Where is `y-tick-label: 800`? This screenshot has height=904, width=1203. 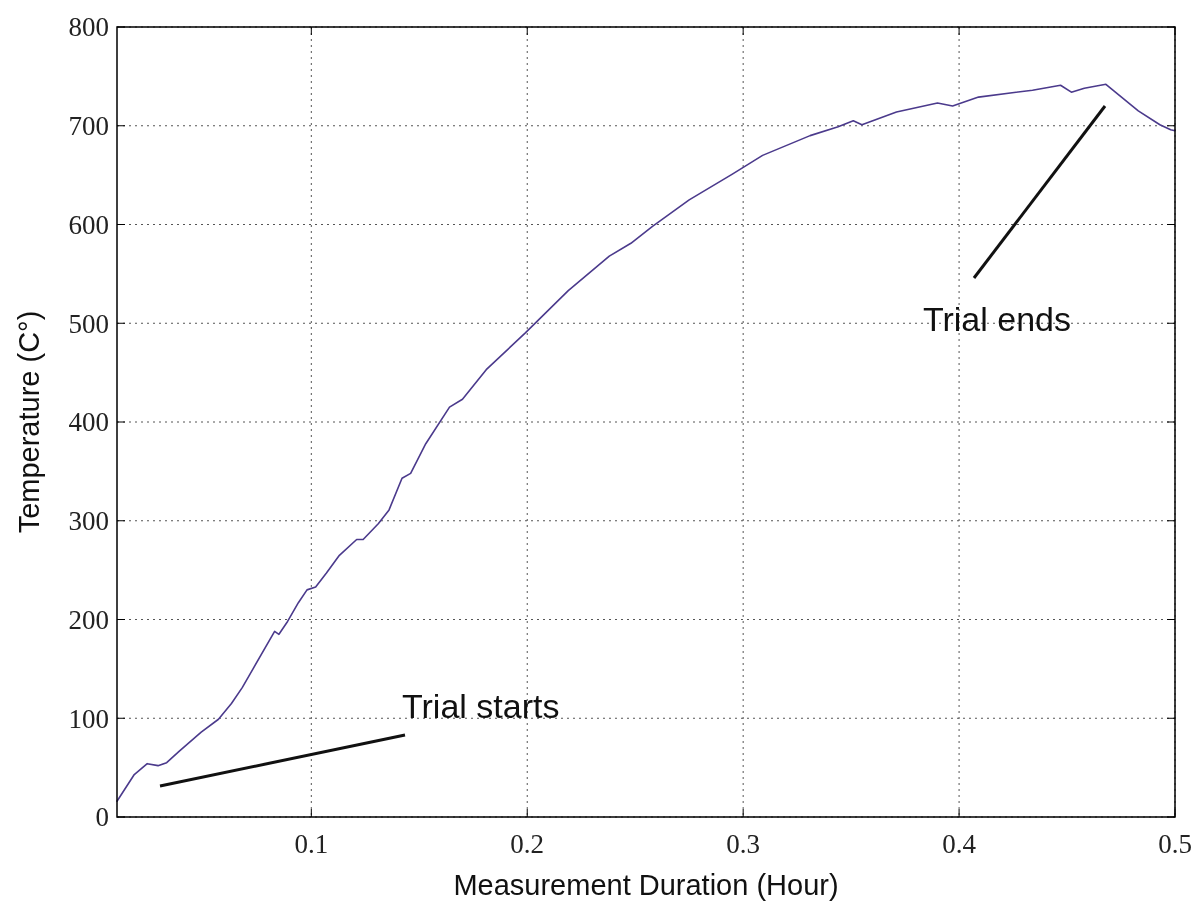
y-tick-label: 800 is located at coordinates (88, 27).